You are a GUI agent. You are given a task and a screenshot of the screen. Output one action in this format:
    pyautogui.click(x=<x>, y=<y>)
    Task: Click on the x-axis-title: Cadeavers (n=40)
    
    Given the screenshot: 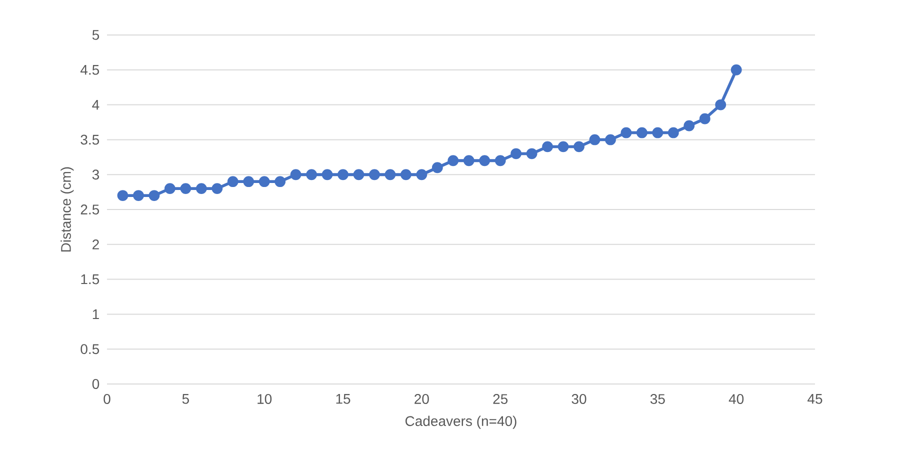 What is the action you would take?
    pyautogui.click(x=460, y=422)
    